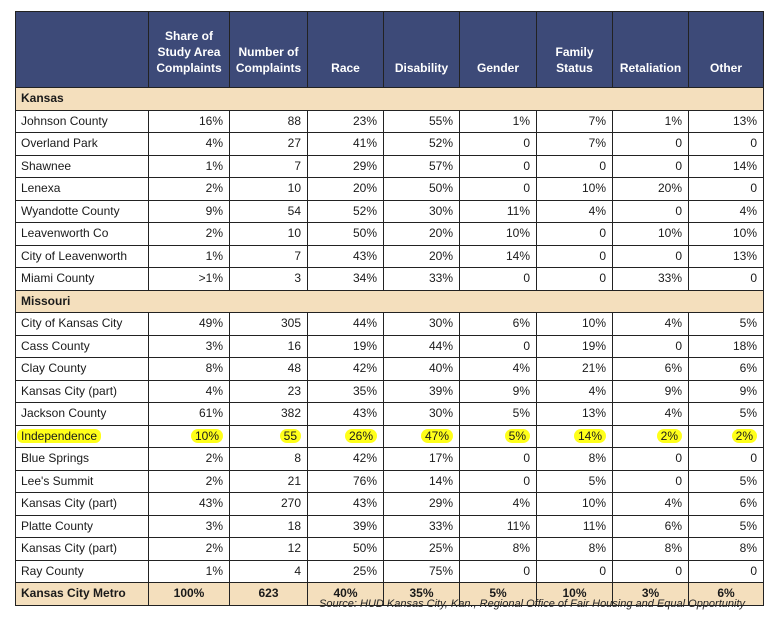 This screenshot has width=775, height=618. Describe the element at coordinates (268, 256) in the screenshot. I see `cell-value: 7` at that location.